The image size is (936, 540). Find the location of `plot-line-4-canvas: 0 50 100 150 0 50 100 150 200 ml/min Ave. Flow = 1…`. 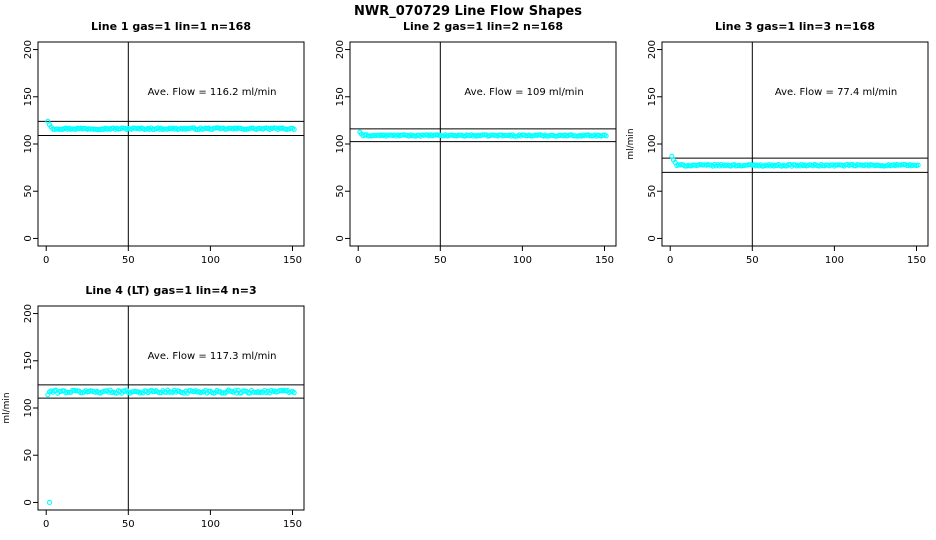

plot-line-4-canvas: 0 50 100 150 0 50 100 150 200 ml/min Ave. Flow = 1… is located at coordinates (153, 417).